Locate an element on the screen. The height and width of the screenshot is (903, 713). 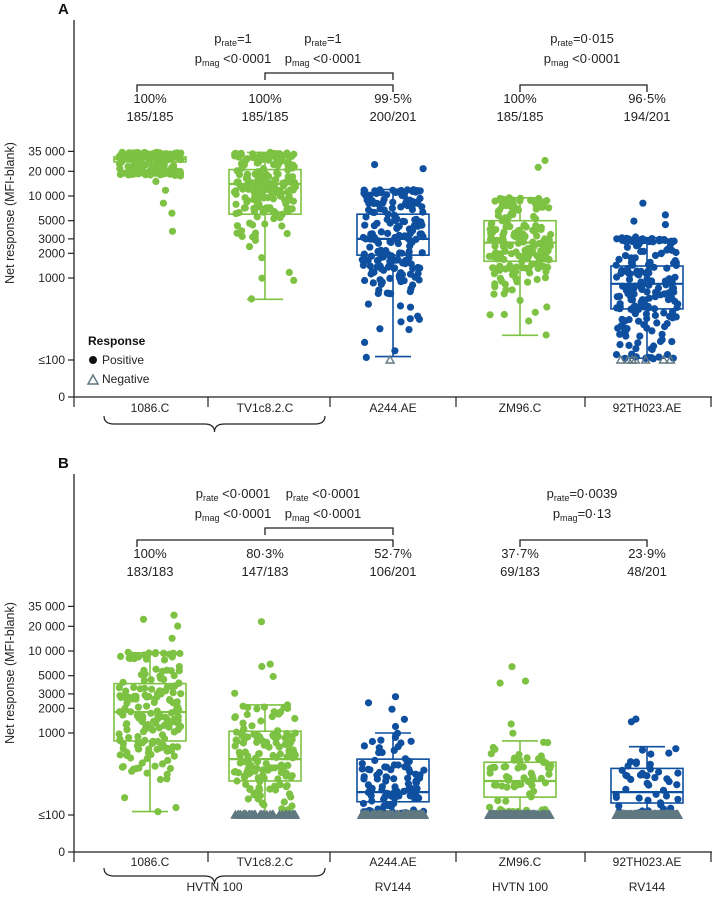
panel-b-y-tick-label: 0 is located at coordinates (61, 852).